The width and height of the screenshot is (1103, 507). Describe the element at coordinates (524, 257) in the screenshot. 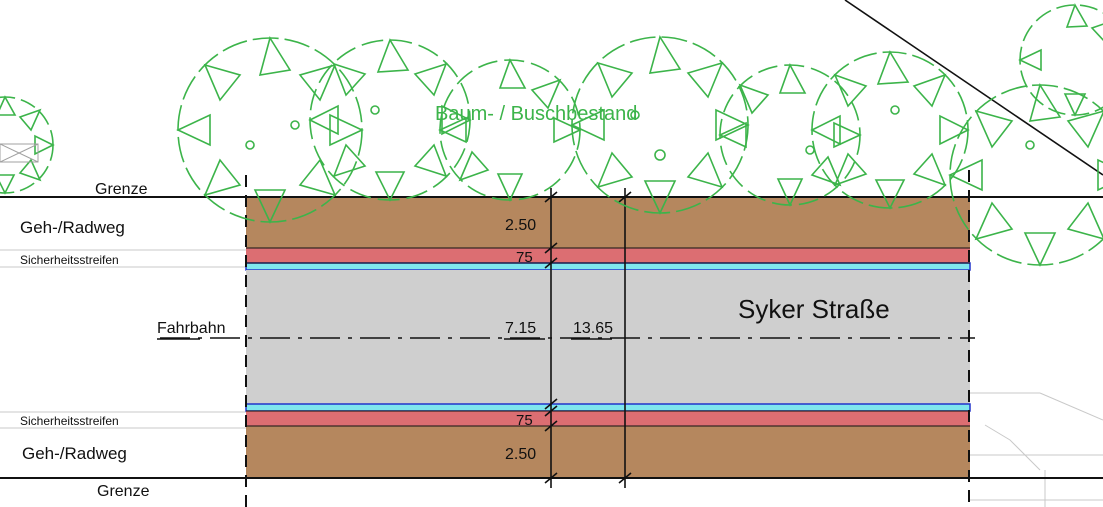

I see `dimension-safety-strip-top: 75` at that location.